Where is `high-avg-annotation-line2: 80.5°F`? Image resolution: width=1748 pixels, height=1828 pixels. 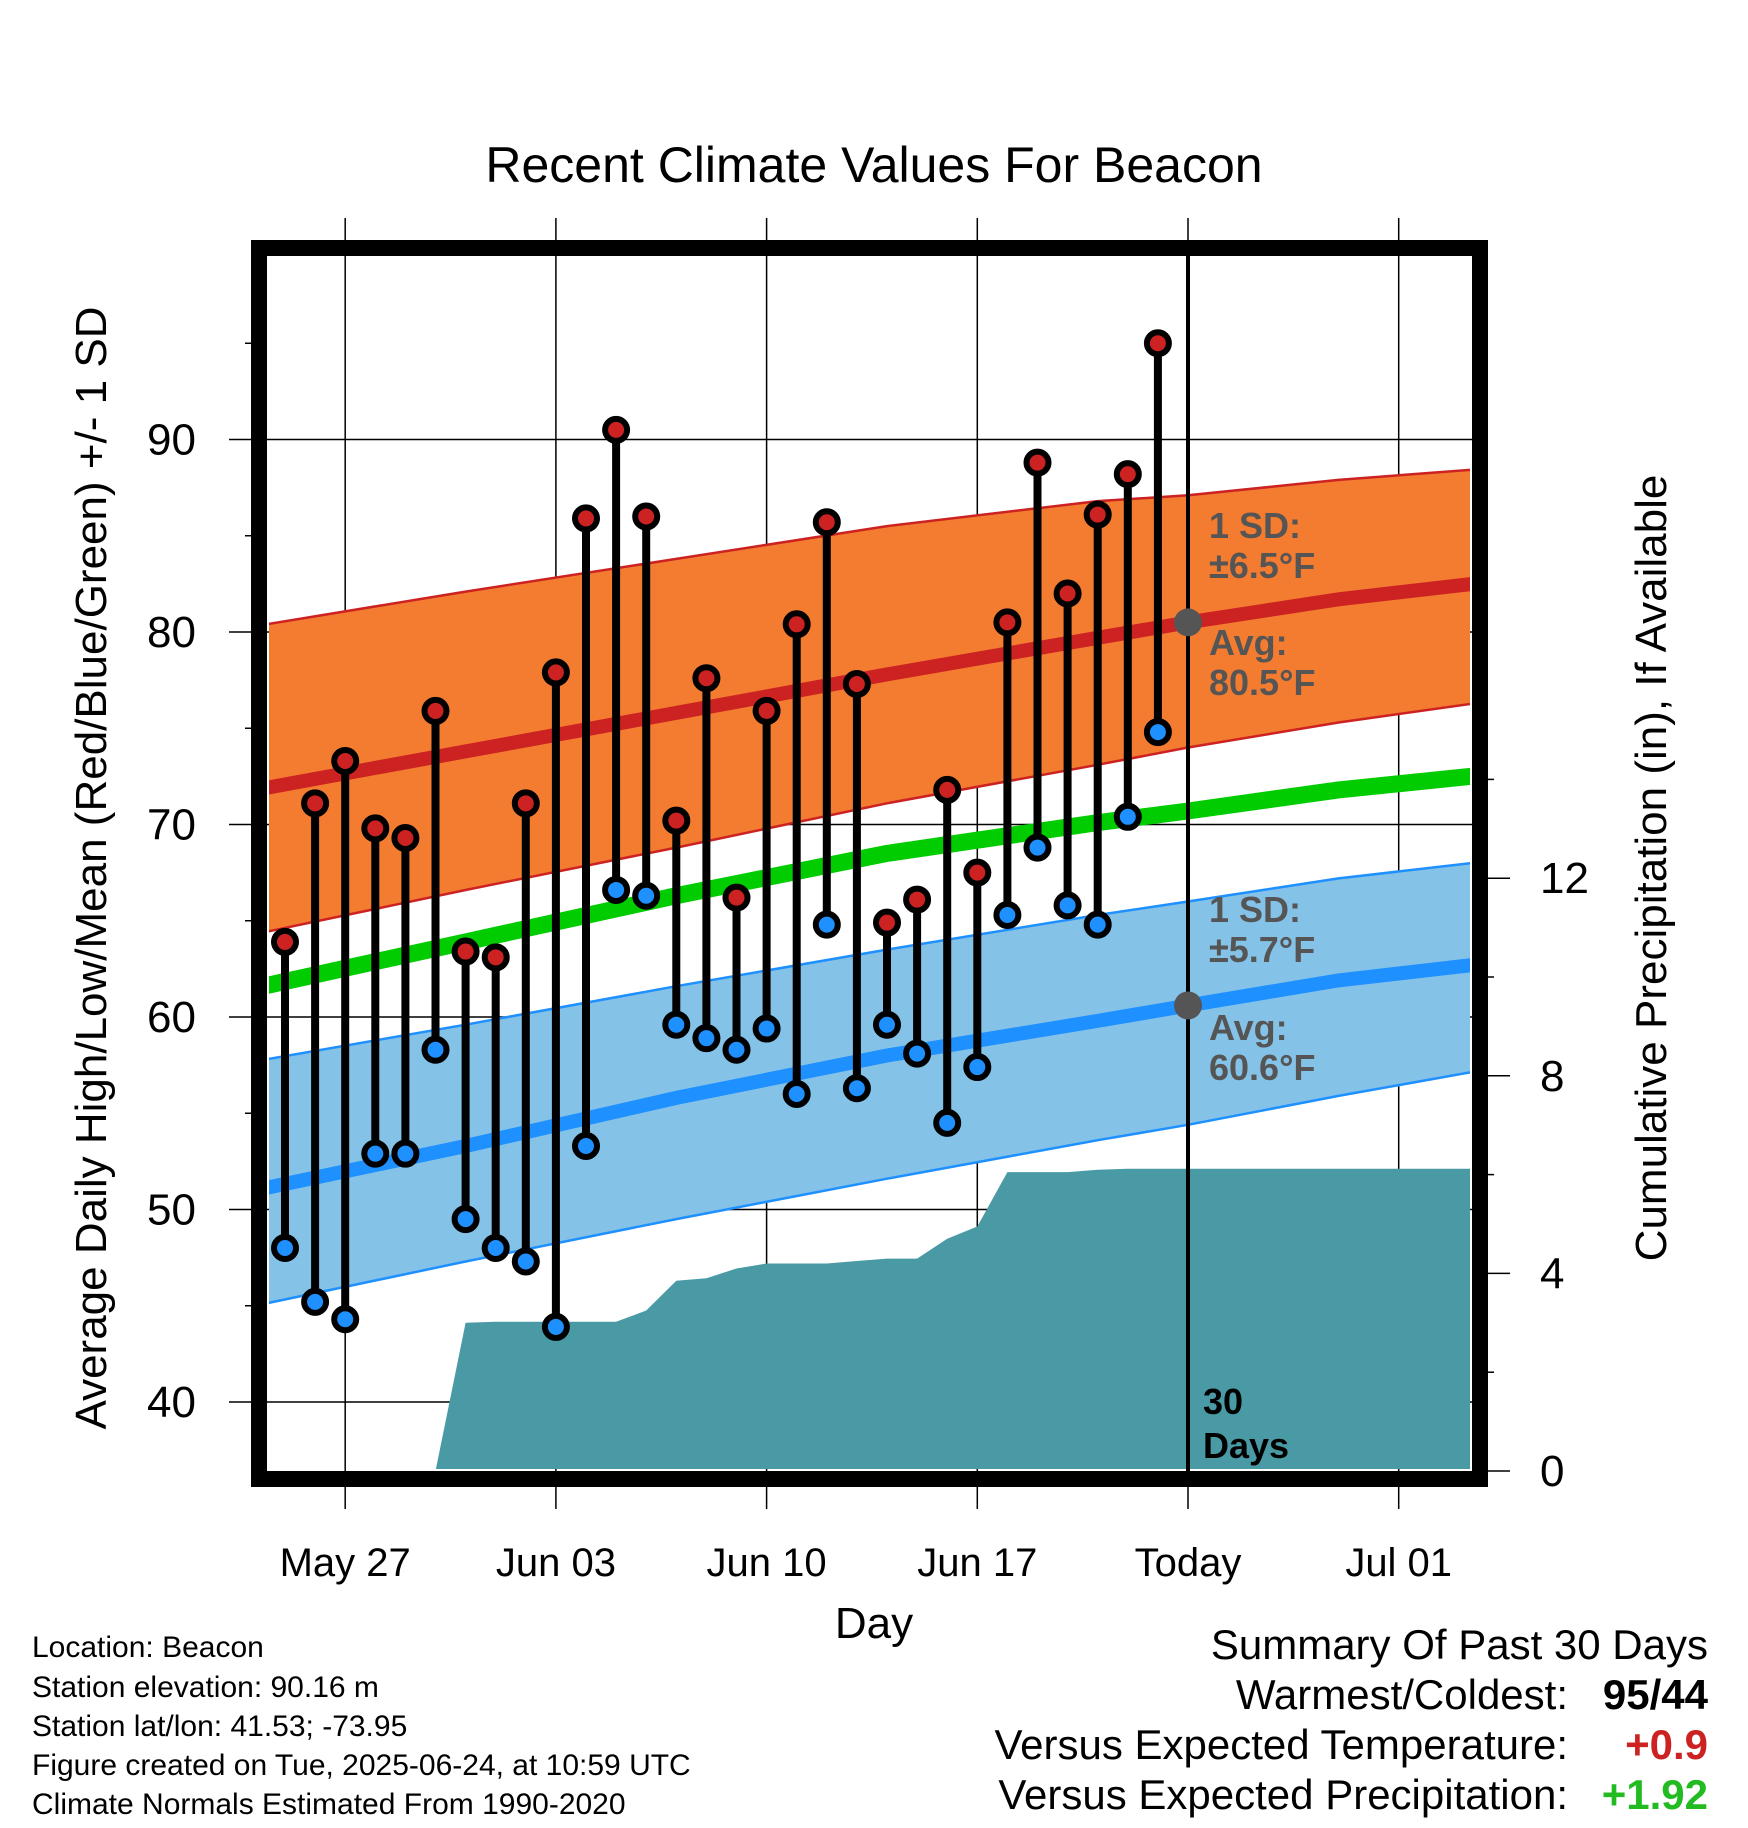
high-avg-annotation-line2: 80.5°F is located at coordinates (1262, 682).